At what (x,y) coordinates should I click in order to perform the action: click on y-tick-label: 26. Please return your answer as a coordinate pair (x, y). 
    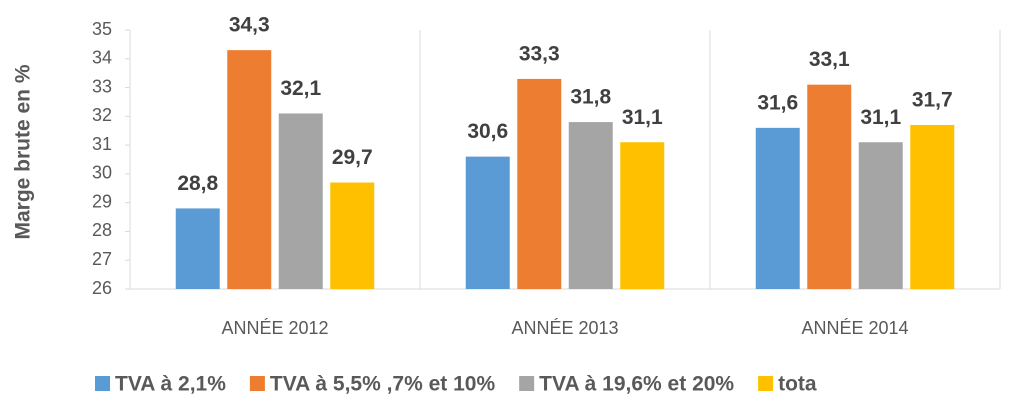
    Looking at the image, I should click on (102, 288).